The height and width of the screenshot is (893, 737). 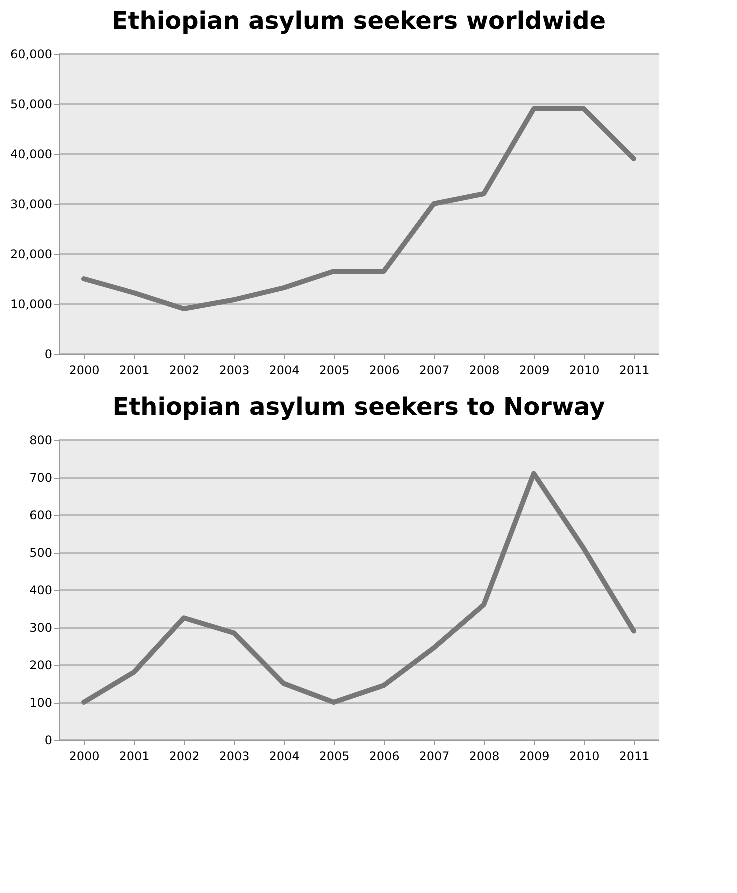 What do you see at coordinates (41, 628) in the screenshot?
I see `y-tick-label: 300` at bounding box center [41, 628].